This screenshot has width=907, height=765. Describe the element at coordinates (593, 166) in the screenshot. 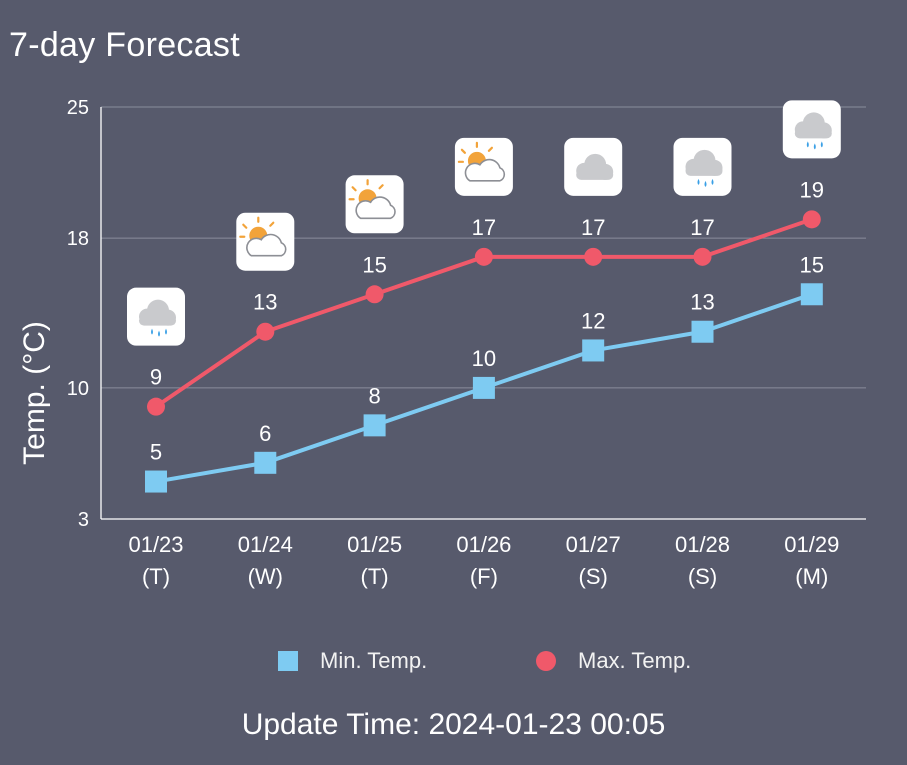

I see `cloud-icon` at that location.